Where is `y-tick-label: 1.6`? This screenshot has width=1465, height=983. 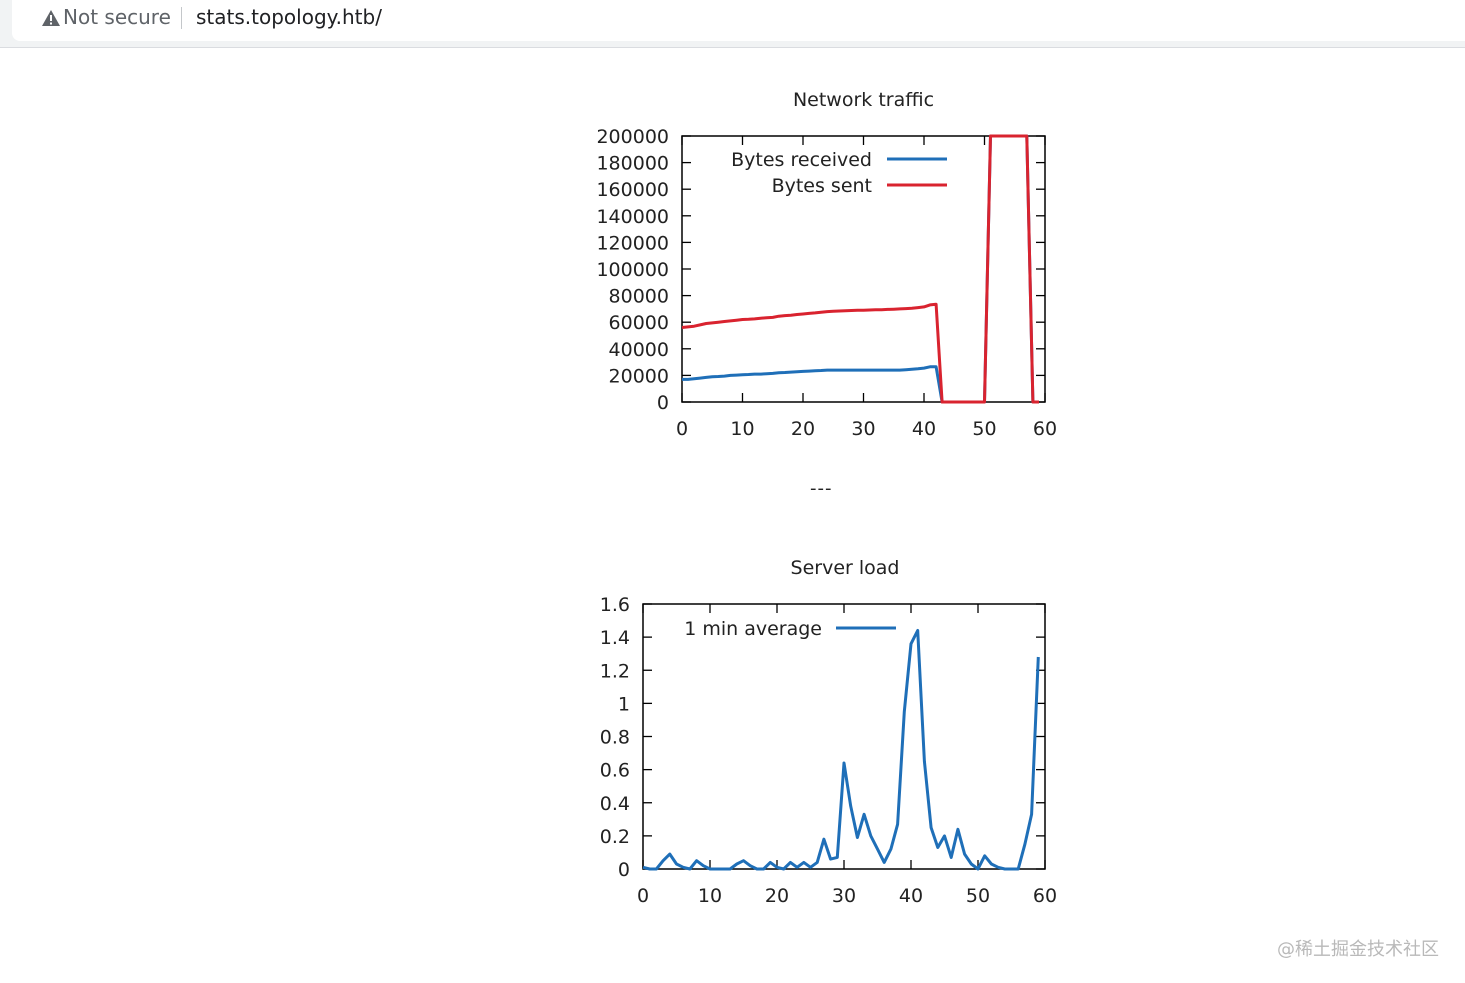
y-tick-label: 1.6 is located at coordinates (615, 605).